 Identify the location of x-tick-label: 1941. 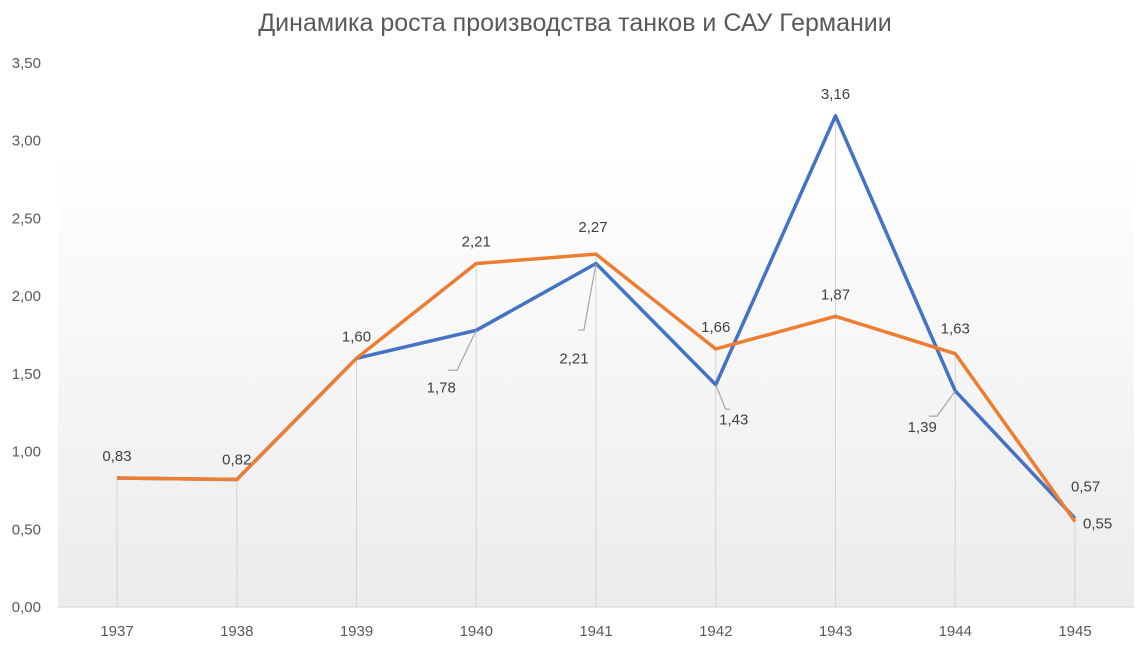
(595, 631).